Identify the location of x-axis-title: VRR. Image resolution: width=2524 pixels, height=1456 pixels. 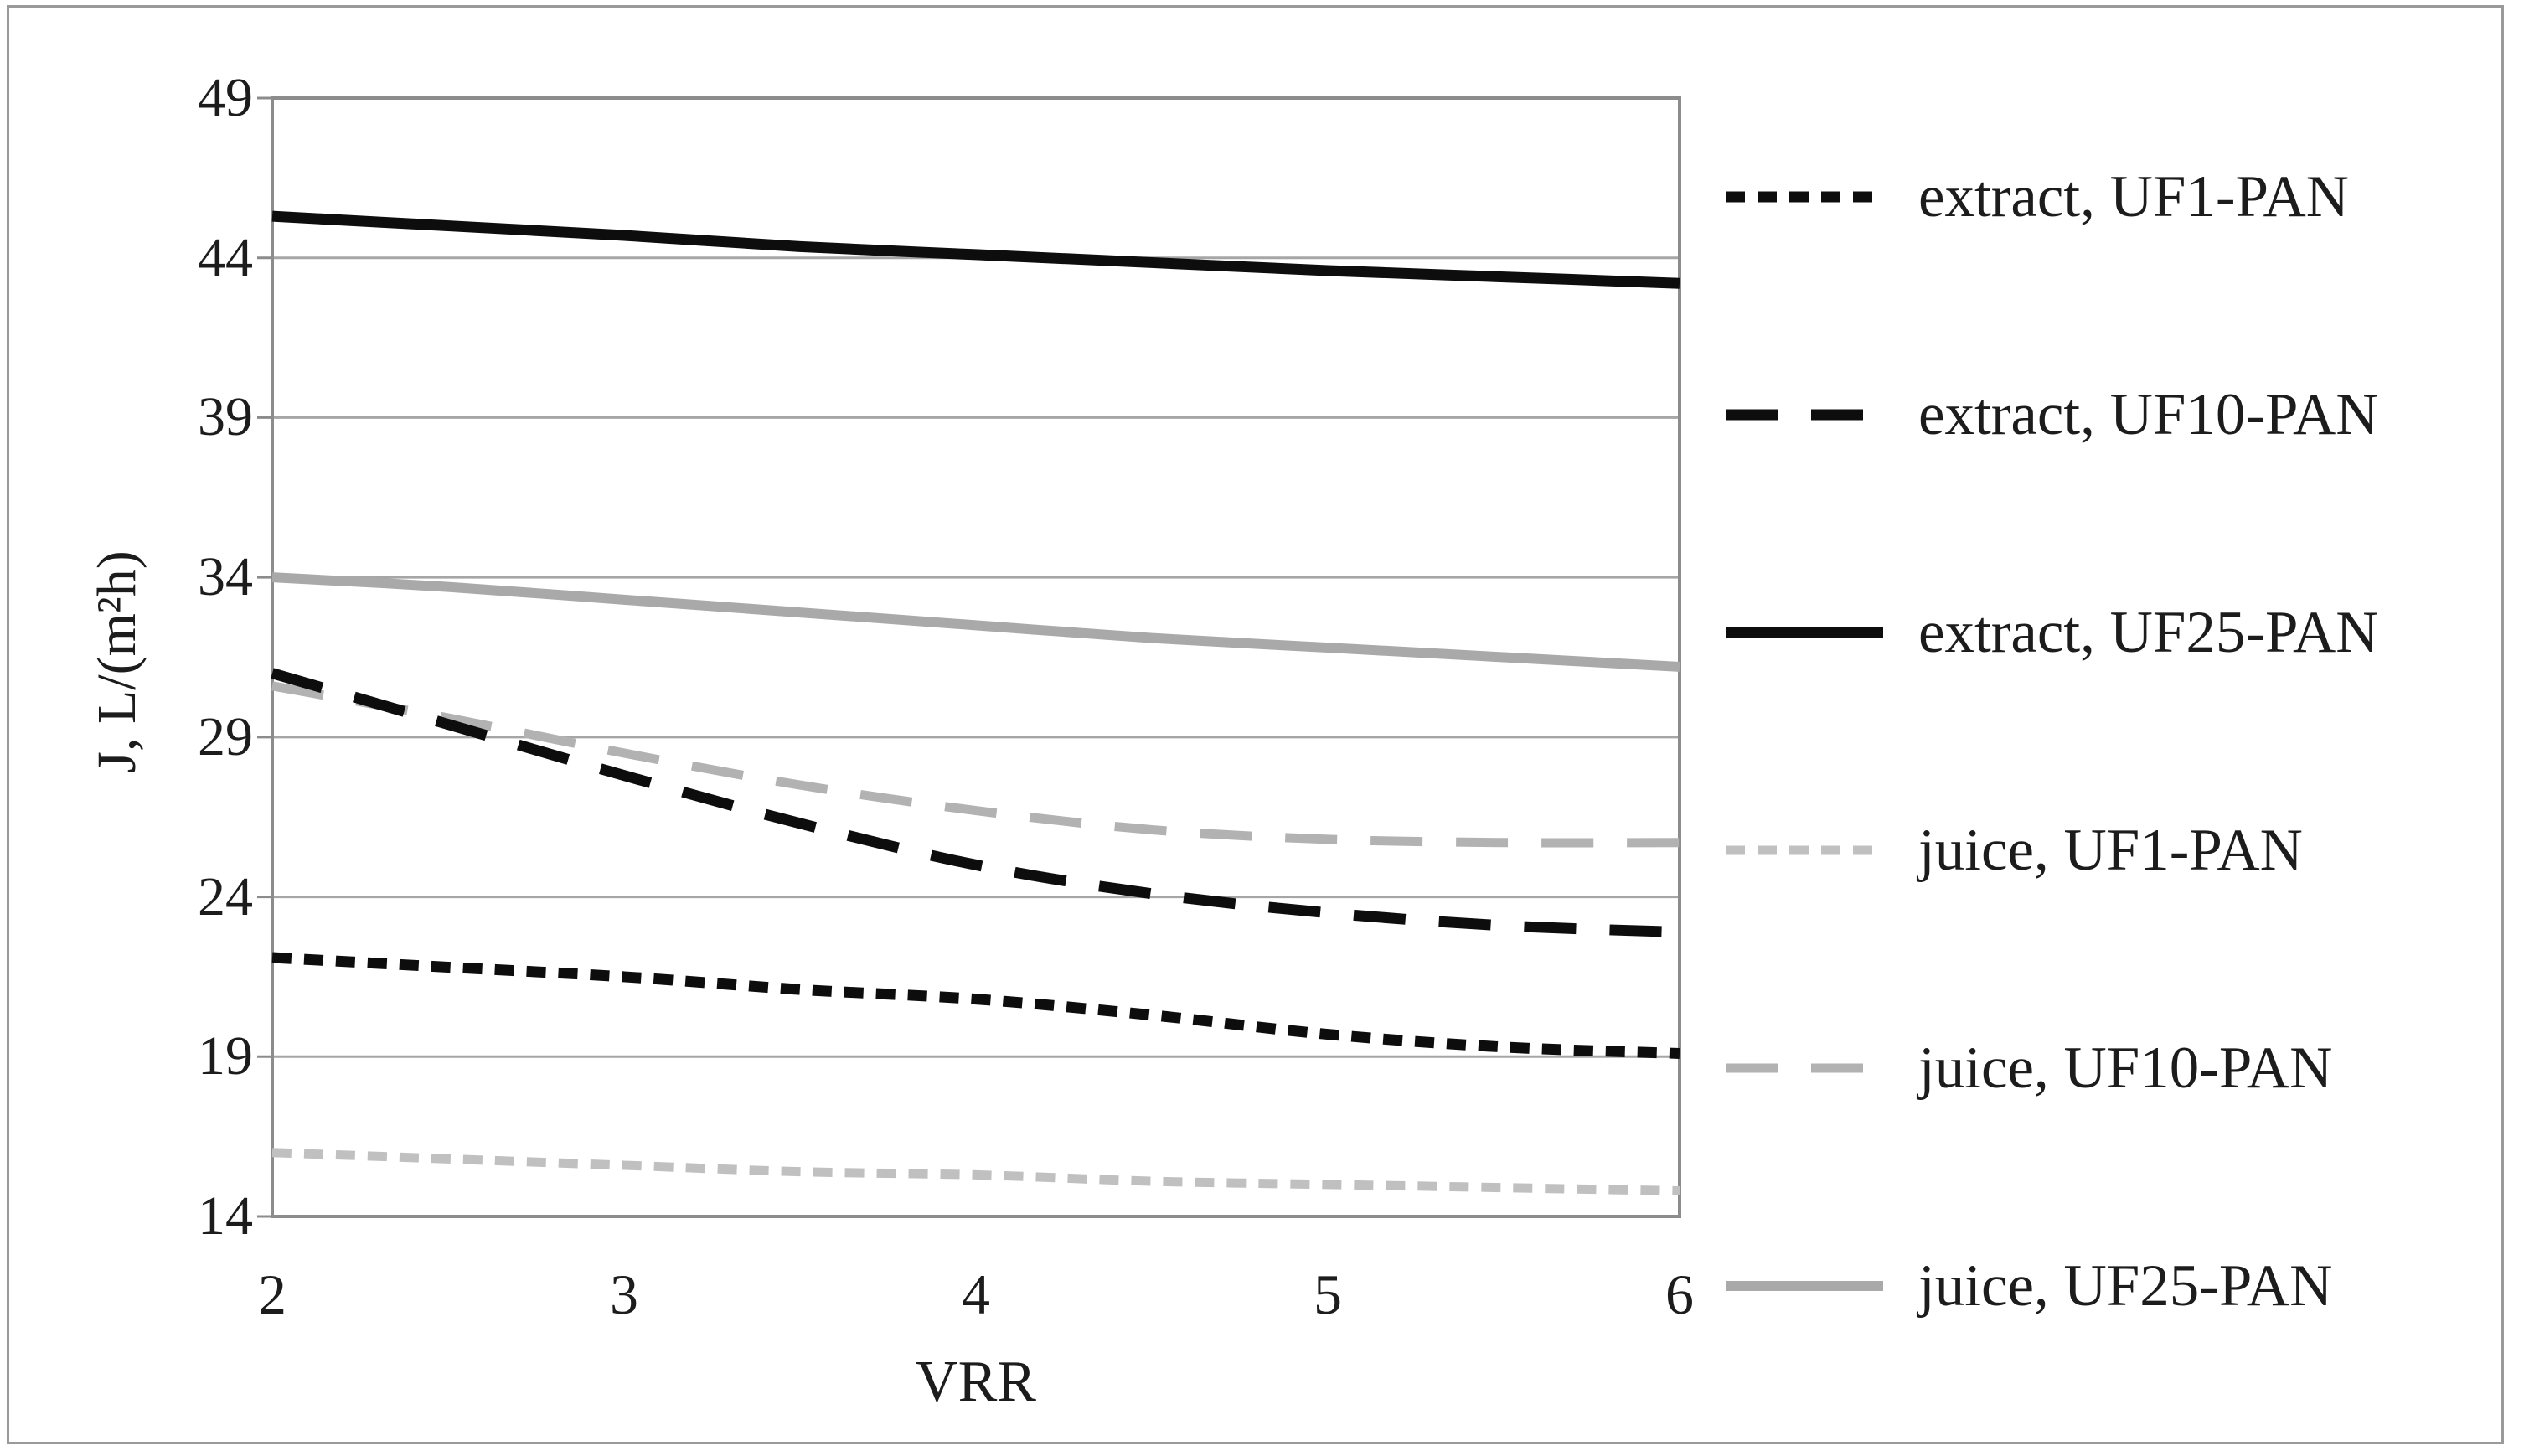
(976, 1382).